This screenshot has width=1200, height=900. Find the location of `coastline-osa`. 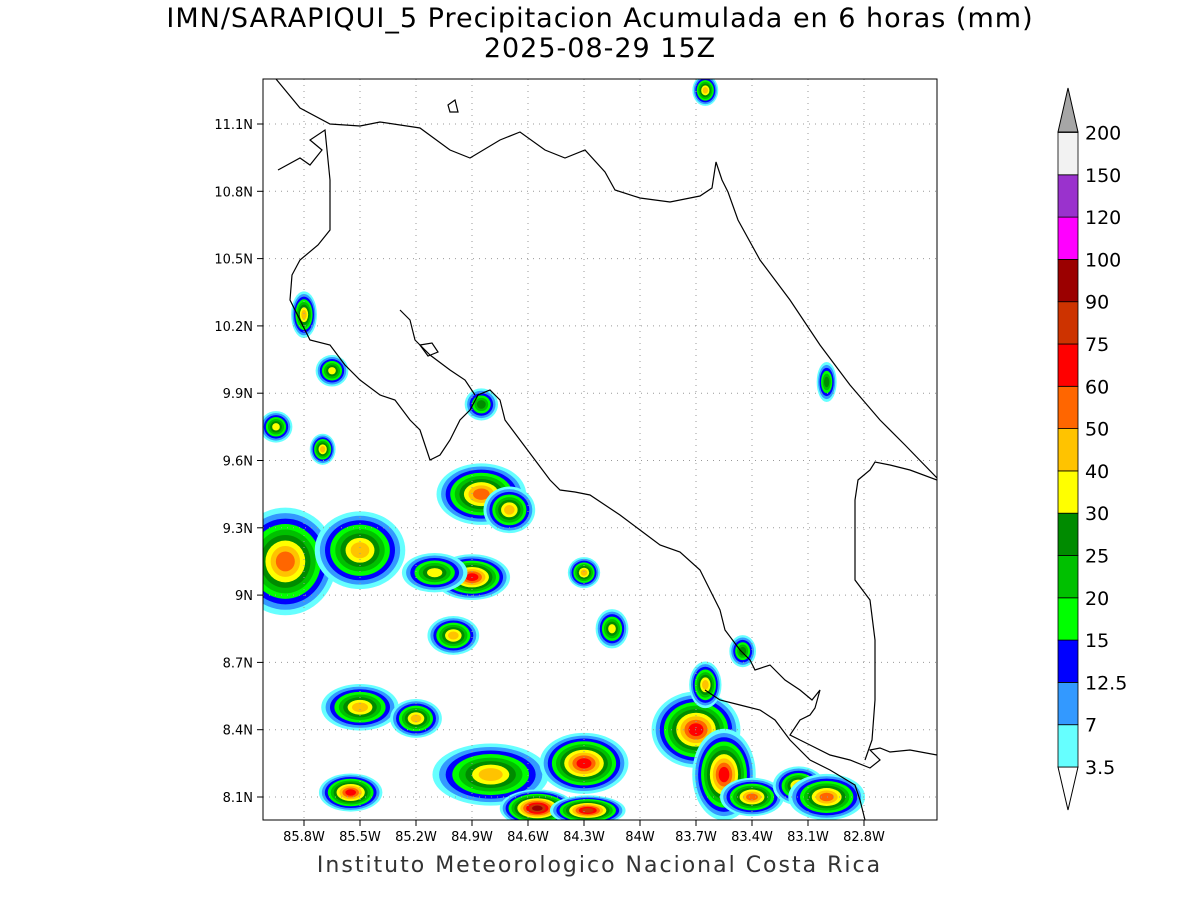

coastline-osa is located at coordinates (785, 754).